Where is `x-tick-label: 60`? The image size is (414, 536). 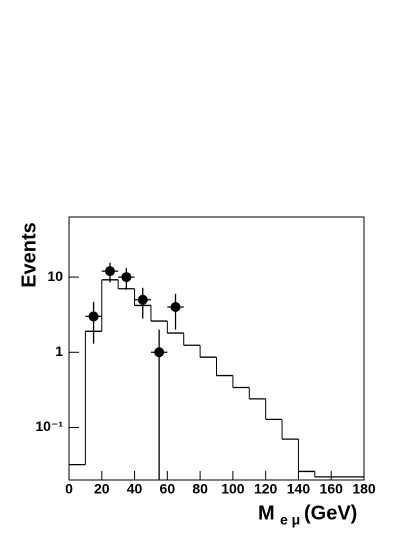
x-tick-label: 60 is located at coordinates (168, 489).